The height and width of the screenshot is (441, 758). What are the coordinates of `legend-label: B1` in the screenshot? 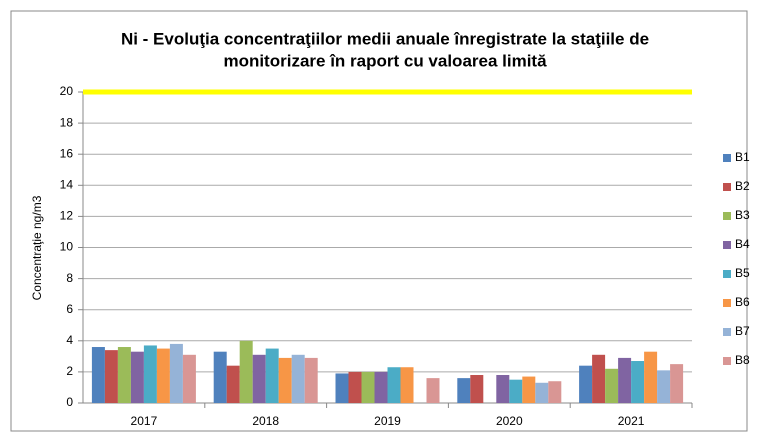 It's located at (742, 157).